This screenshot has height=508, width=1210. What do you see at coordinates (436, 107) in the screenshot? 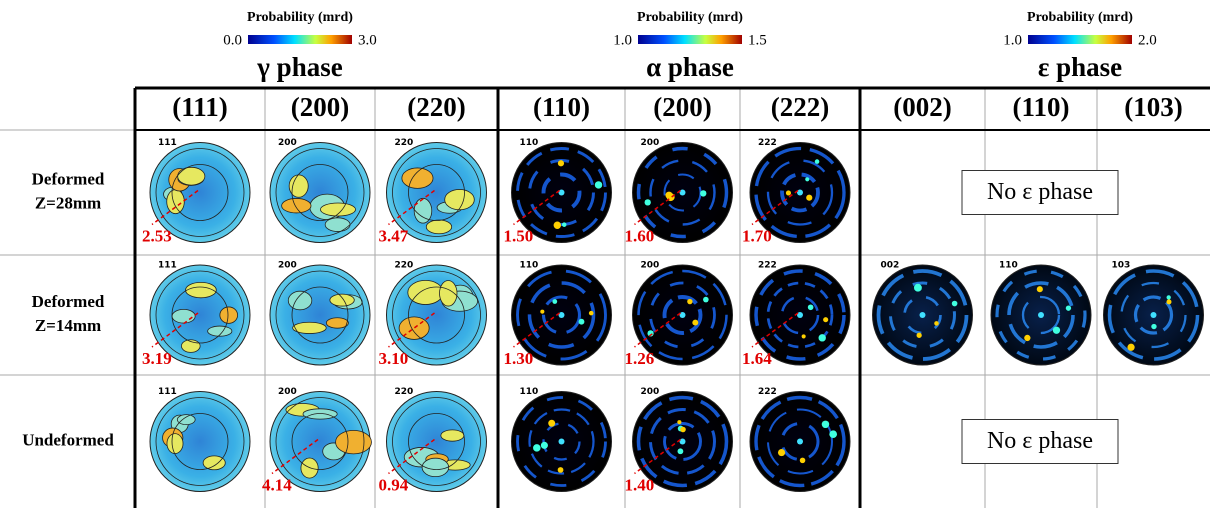
I see `column-header: (220)` at bounding box center [436, 107].